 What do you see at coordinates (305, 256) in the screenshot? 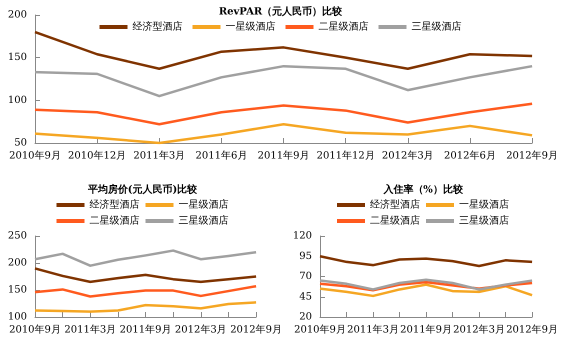
I see `y-tick-label: 95` at bounding box center [305, 256].